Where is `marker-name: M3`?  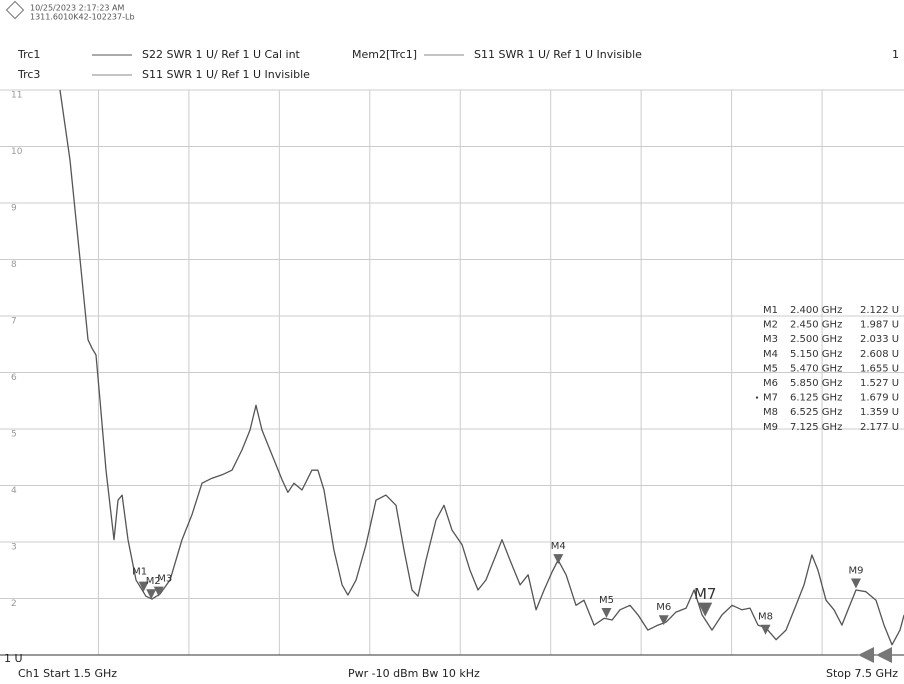
marker-name: M3 is located at coordinates (770, 339).